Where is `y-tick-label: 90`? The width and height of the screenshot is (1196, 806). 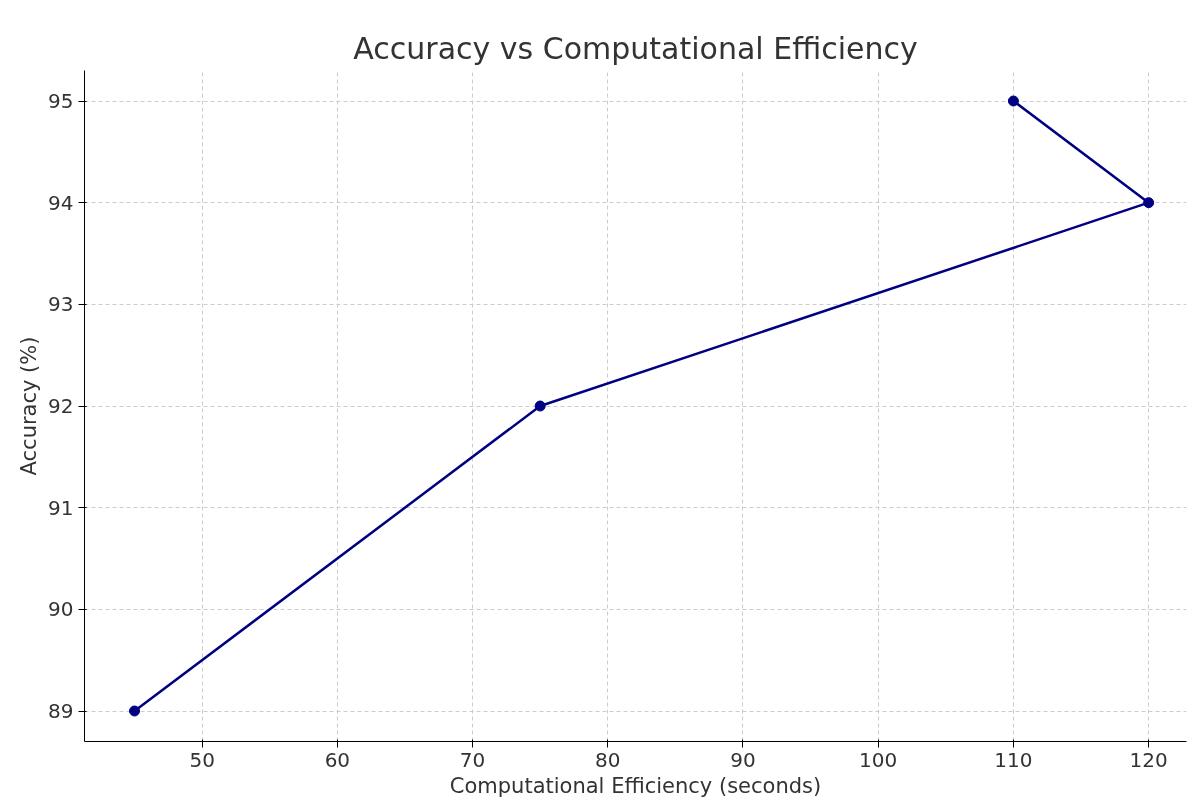
y-tick-label: 90 is located at coordinates (61, 609).